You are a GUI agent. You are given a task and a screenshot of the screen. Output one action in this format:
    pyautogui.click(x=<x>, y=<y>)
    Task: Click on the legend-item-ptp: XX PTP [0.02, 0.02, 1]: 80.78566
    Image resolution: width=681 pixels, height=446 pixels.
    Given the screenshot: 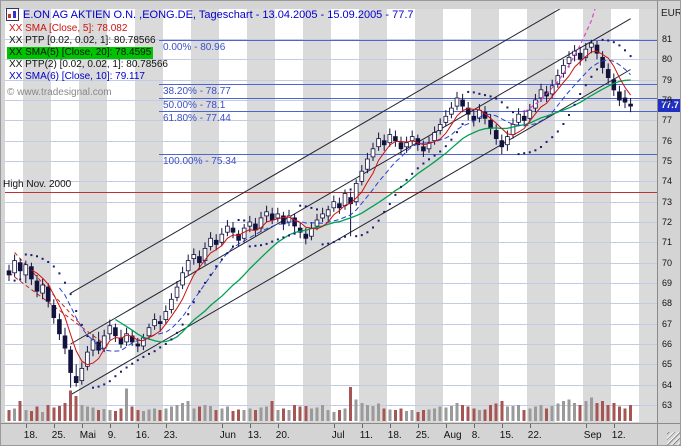 What is the action you would take?
    pyautogui.click(x=82, y=40)
    